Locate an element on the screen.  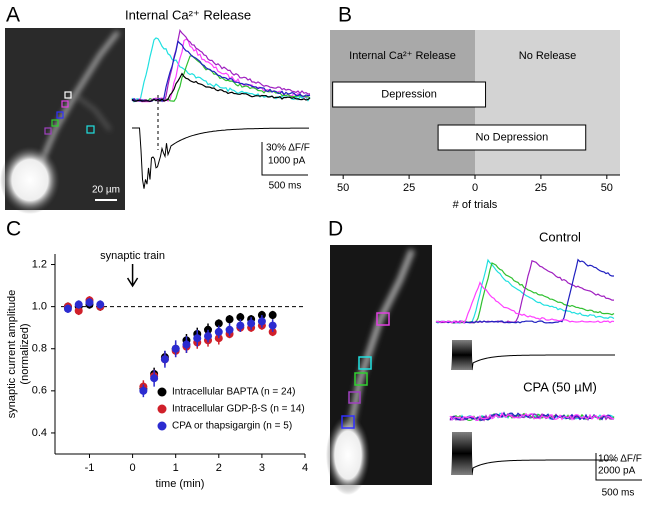
legend-label: Intracellular BAPTA (n = 24) is located at coordinates (233, 392).